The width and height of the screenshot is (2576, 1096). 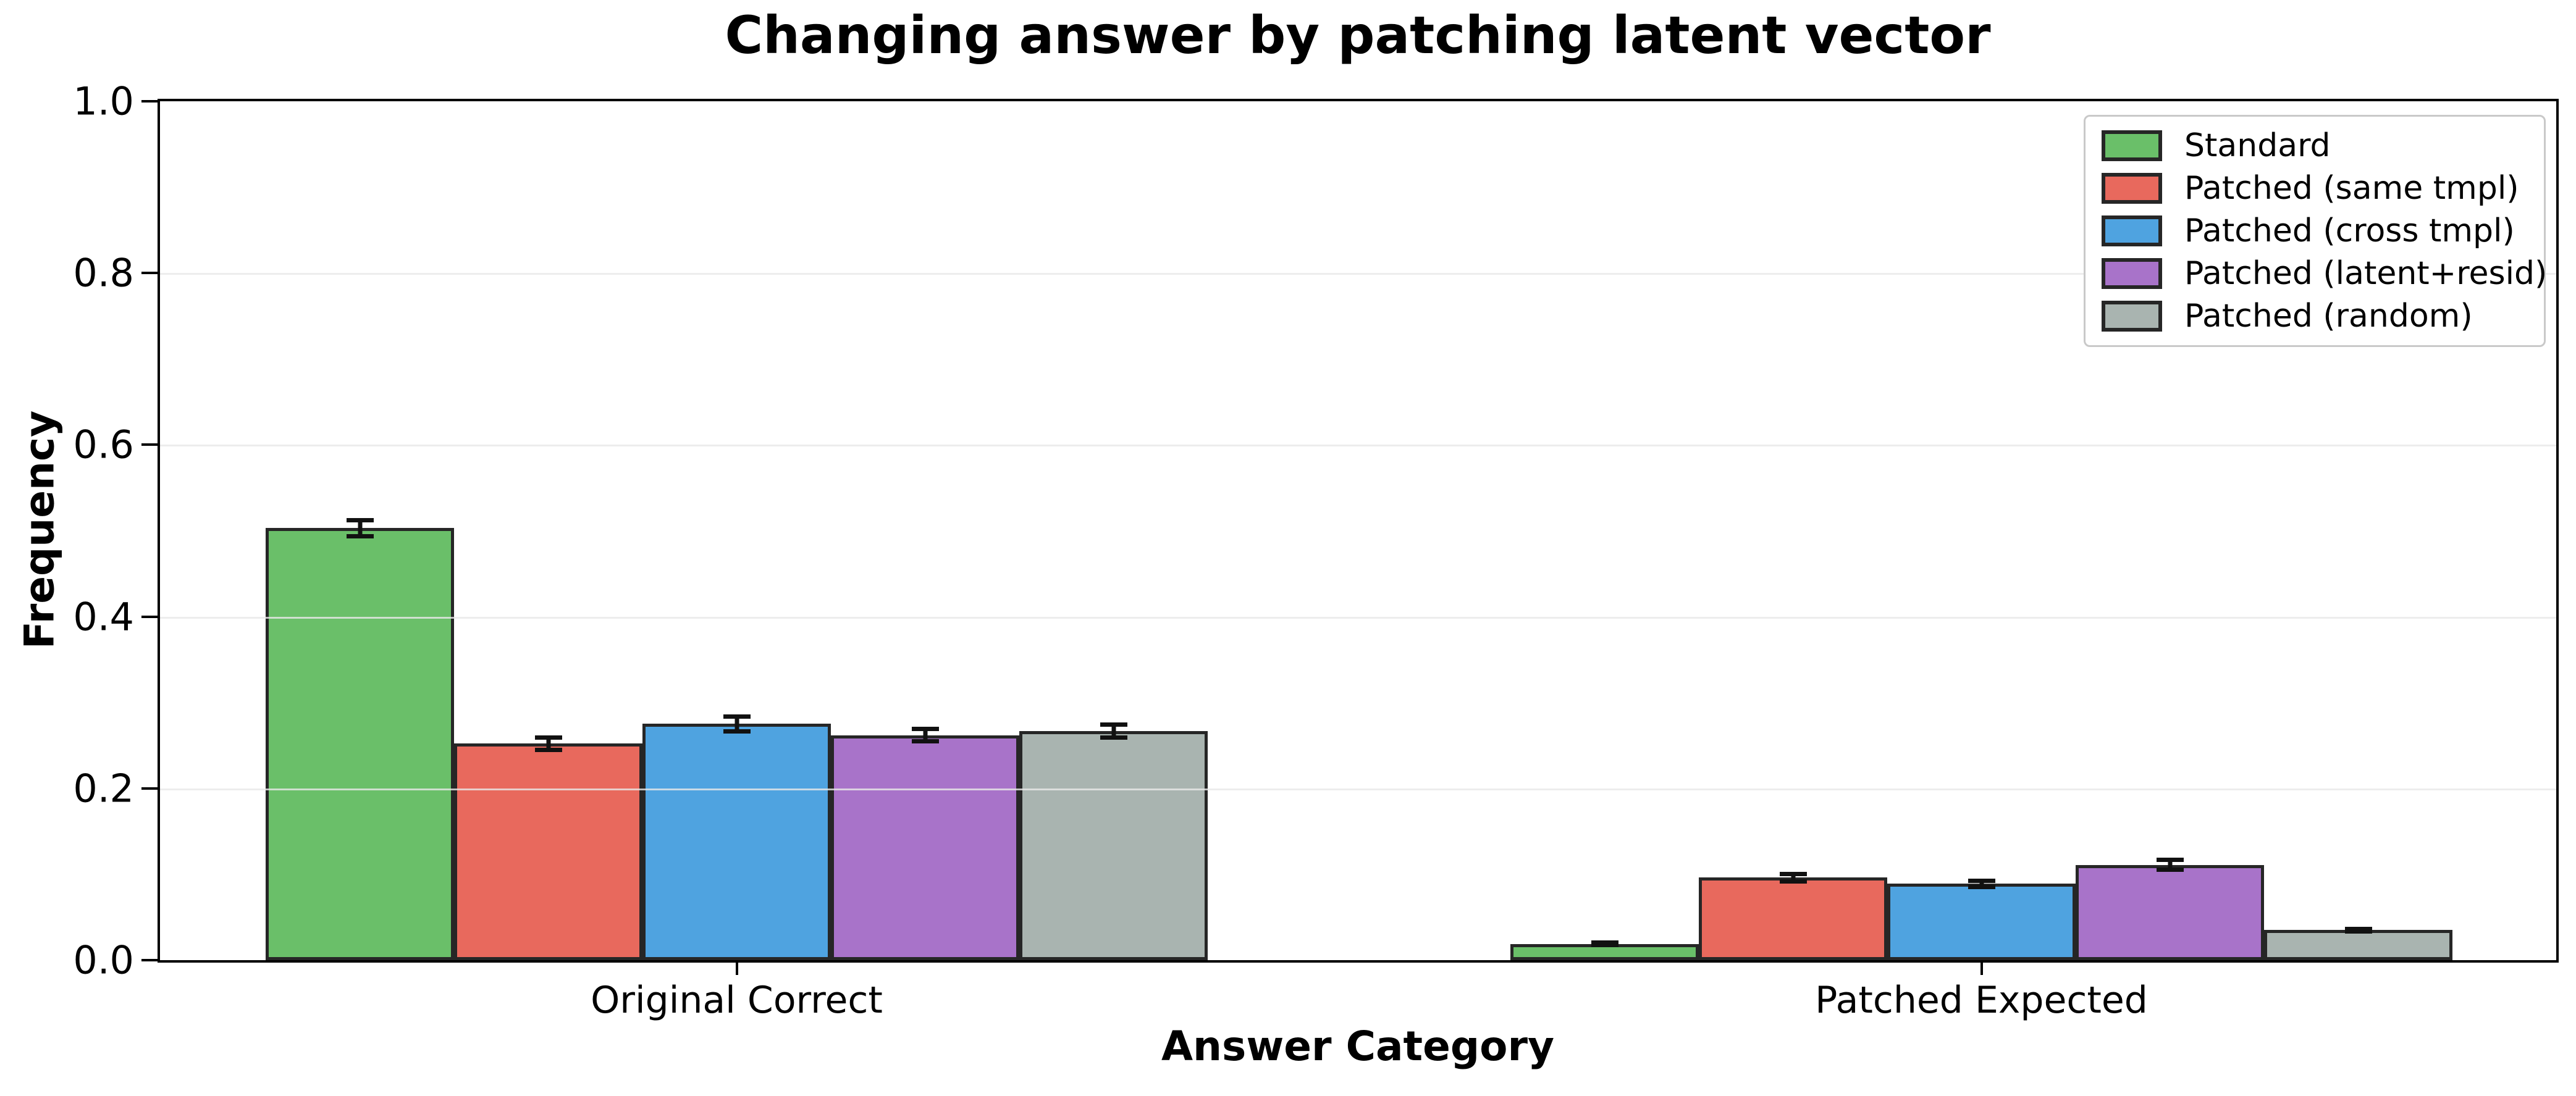 I want to click on error-bar-patched-random-patched-expected, so click(x=2358, y=930).